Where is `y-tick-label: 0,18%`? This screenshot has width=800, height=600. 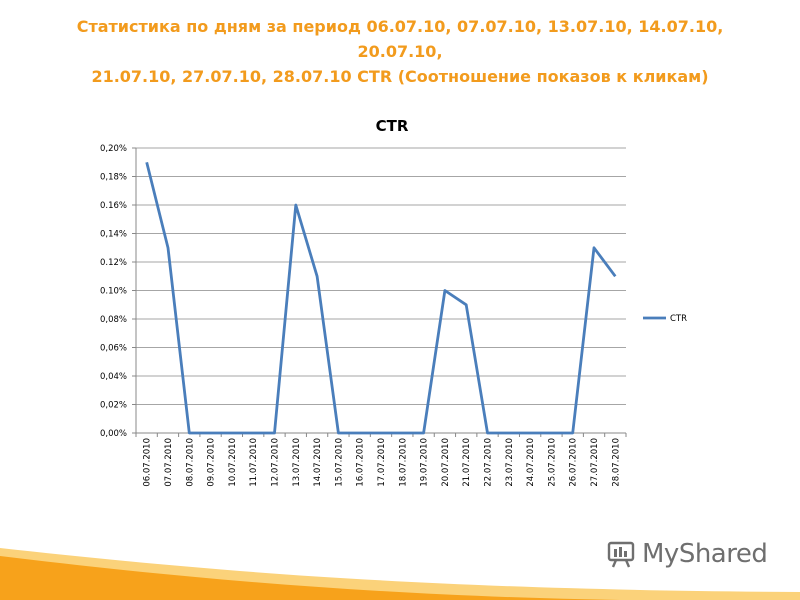
y-tick-label: 0,18% is located at coordinates (113, 178).